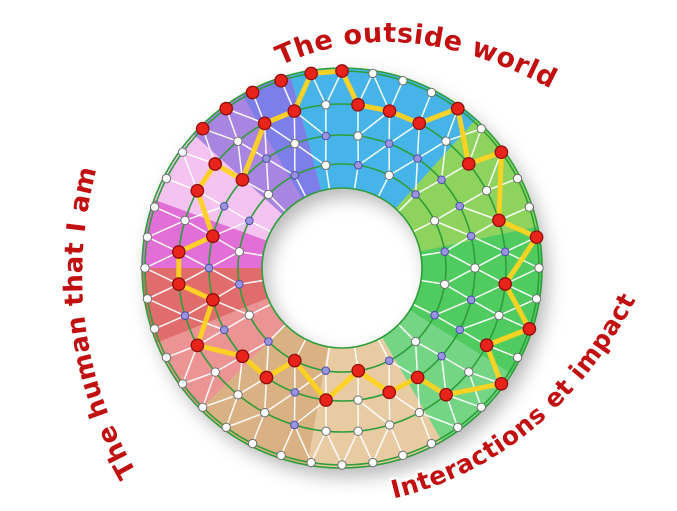  I want to click on sector-indigo, so click(282, 136).